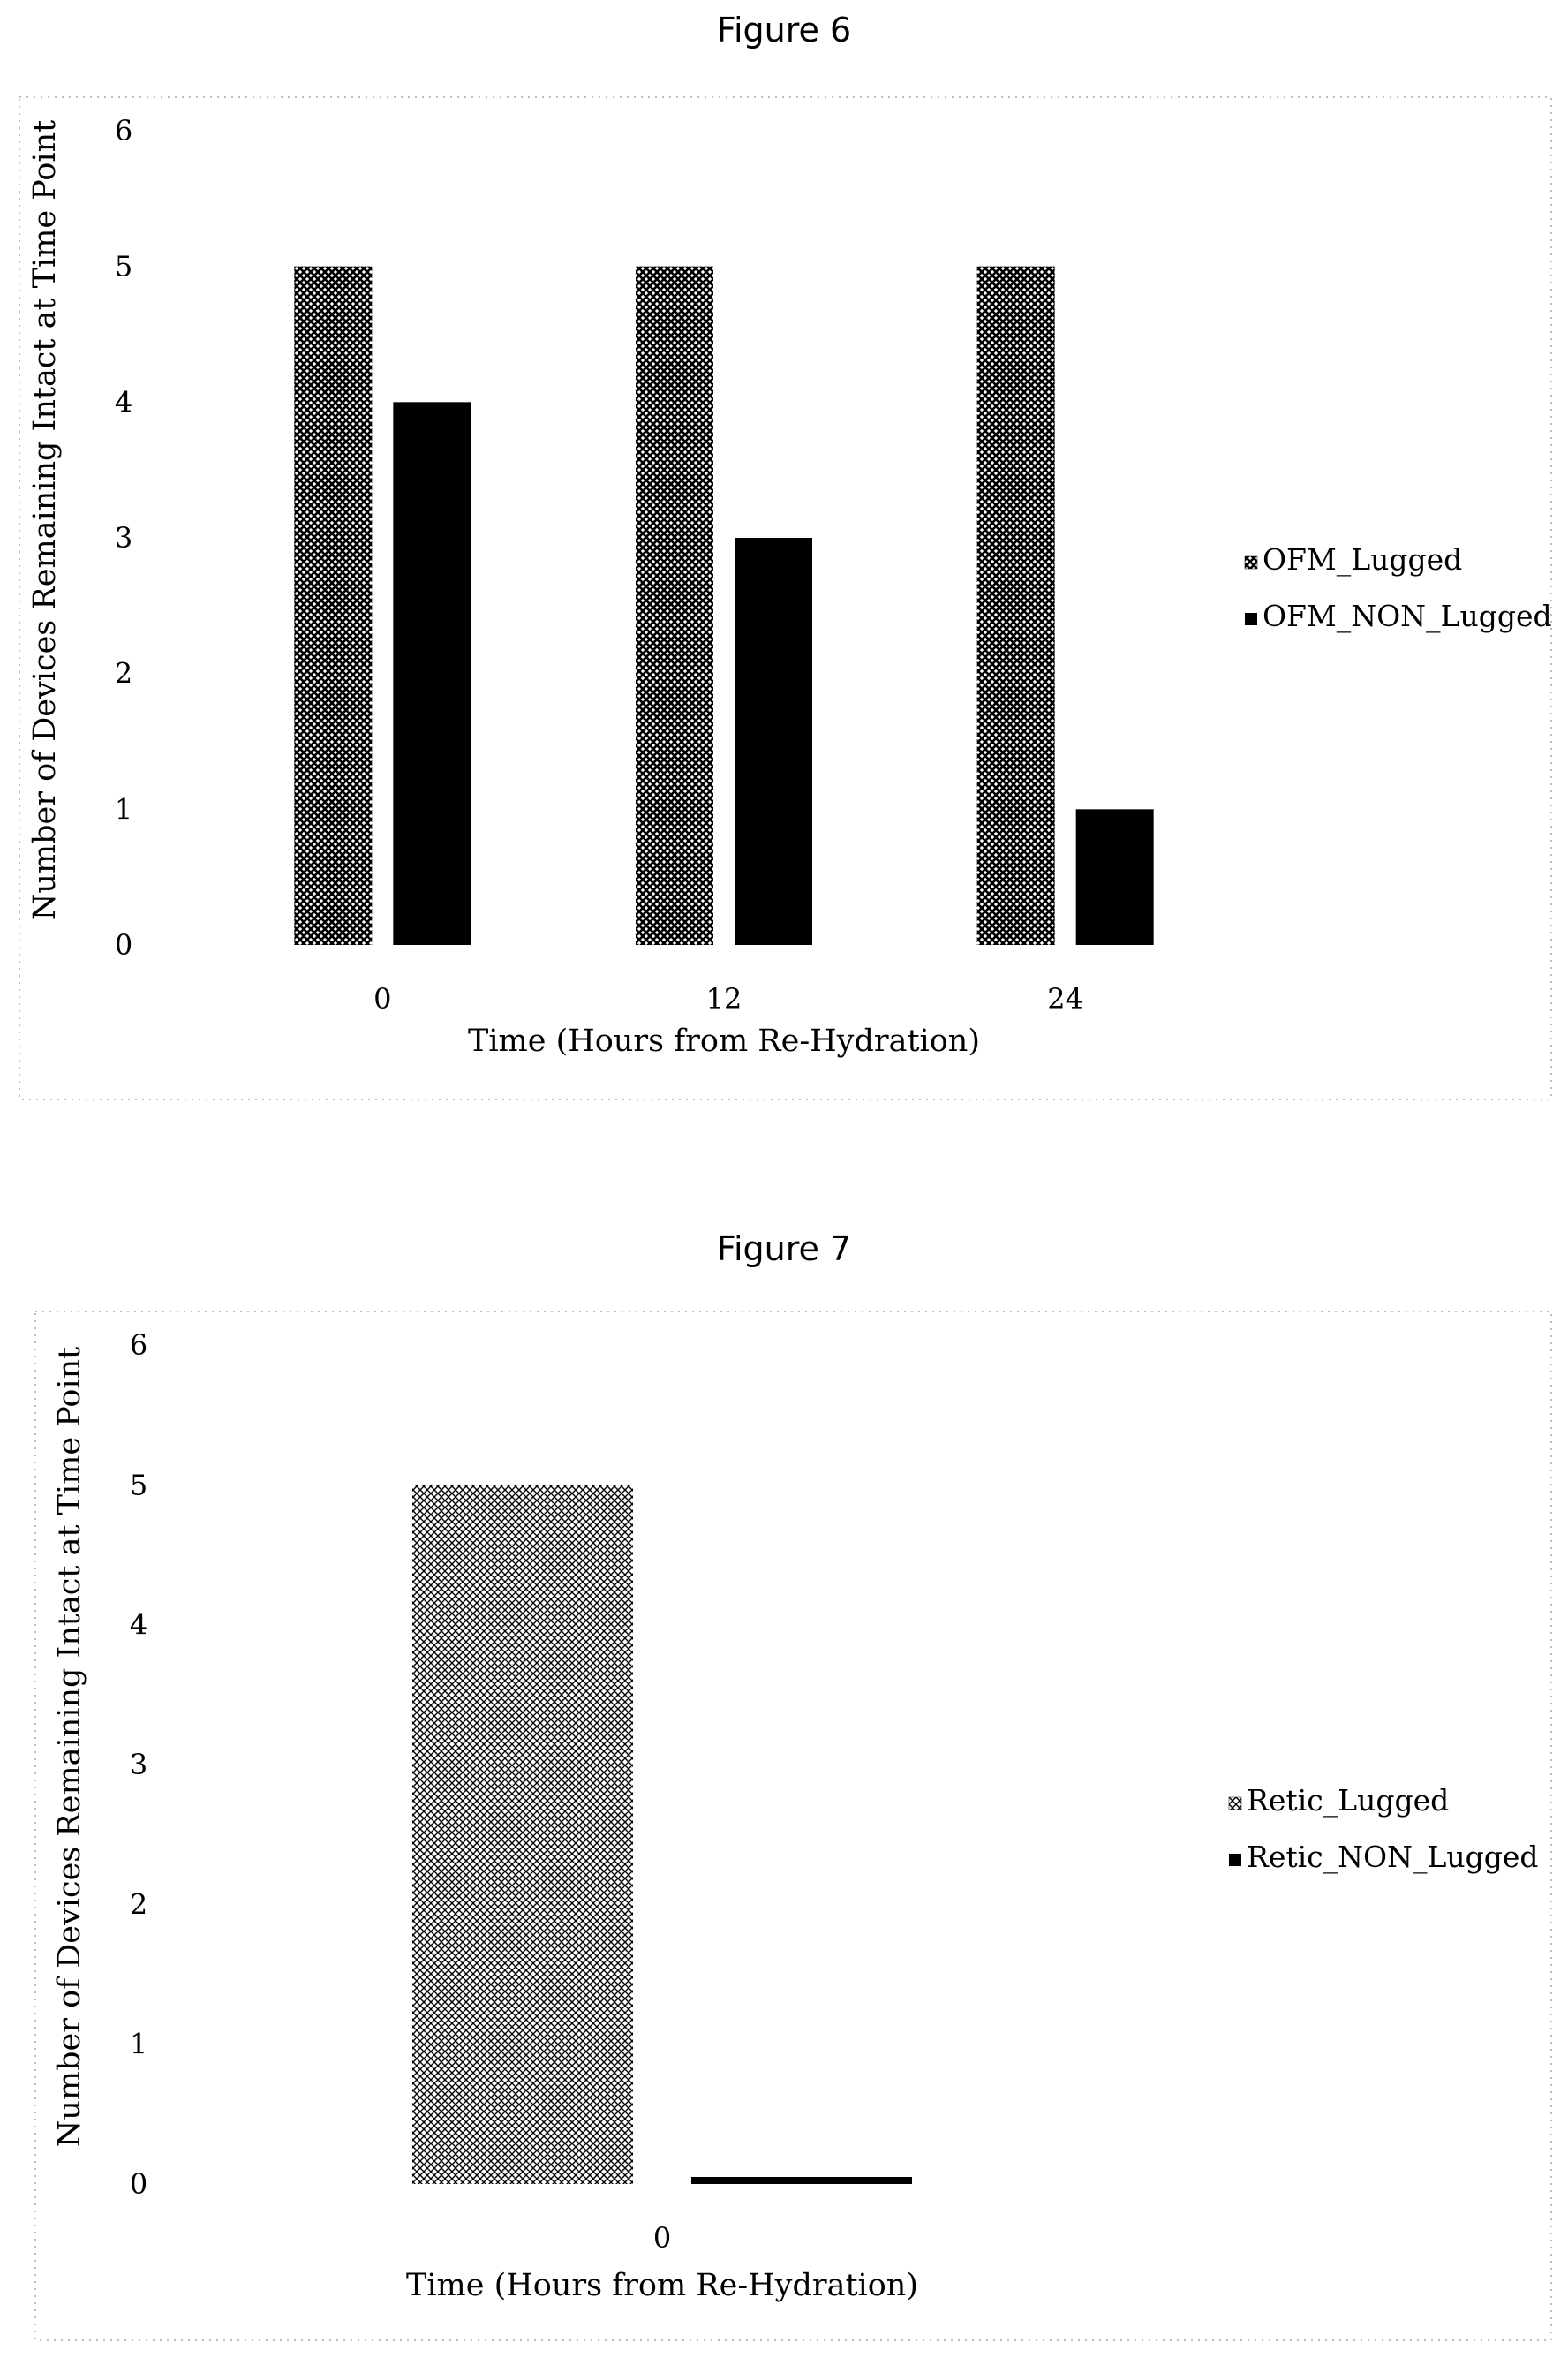 The height and width of the screenshot is (2358, 1568). I want to click on x-tick-label: 24, so click(1065, 999).